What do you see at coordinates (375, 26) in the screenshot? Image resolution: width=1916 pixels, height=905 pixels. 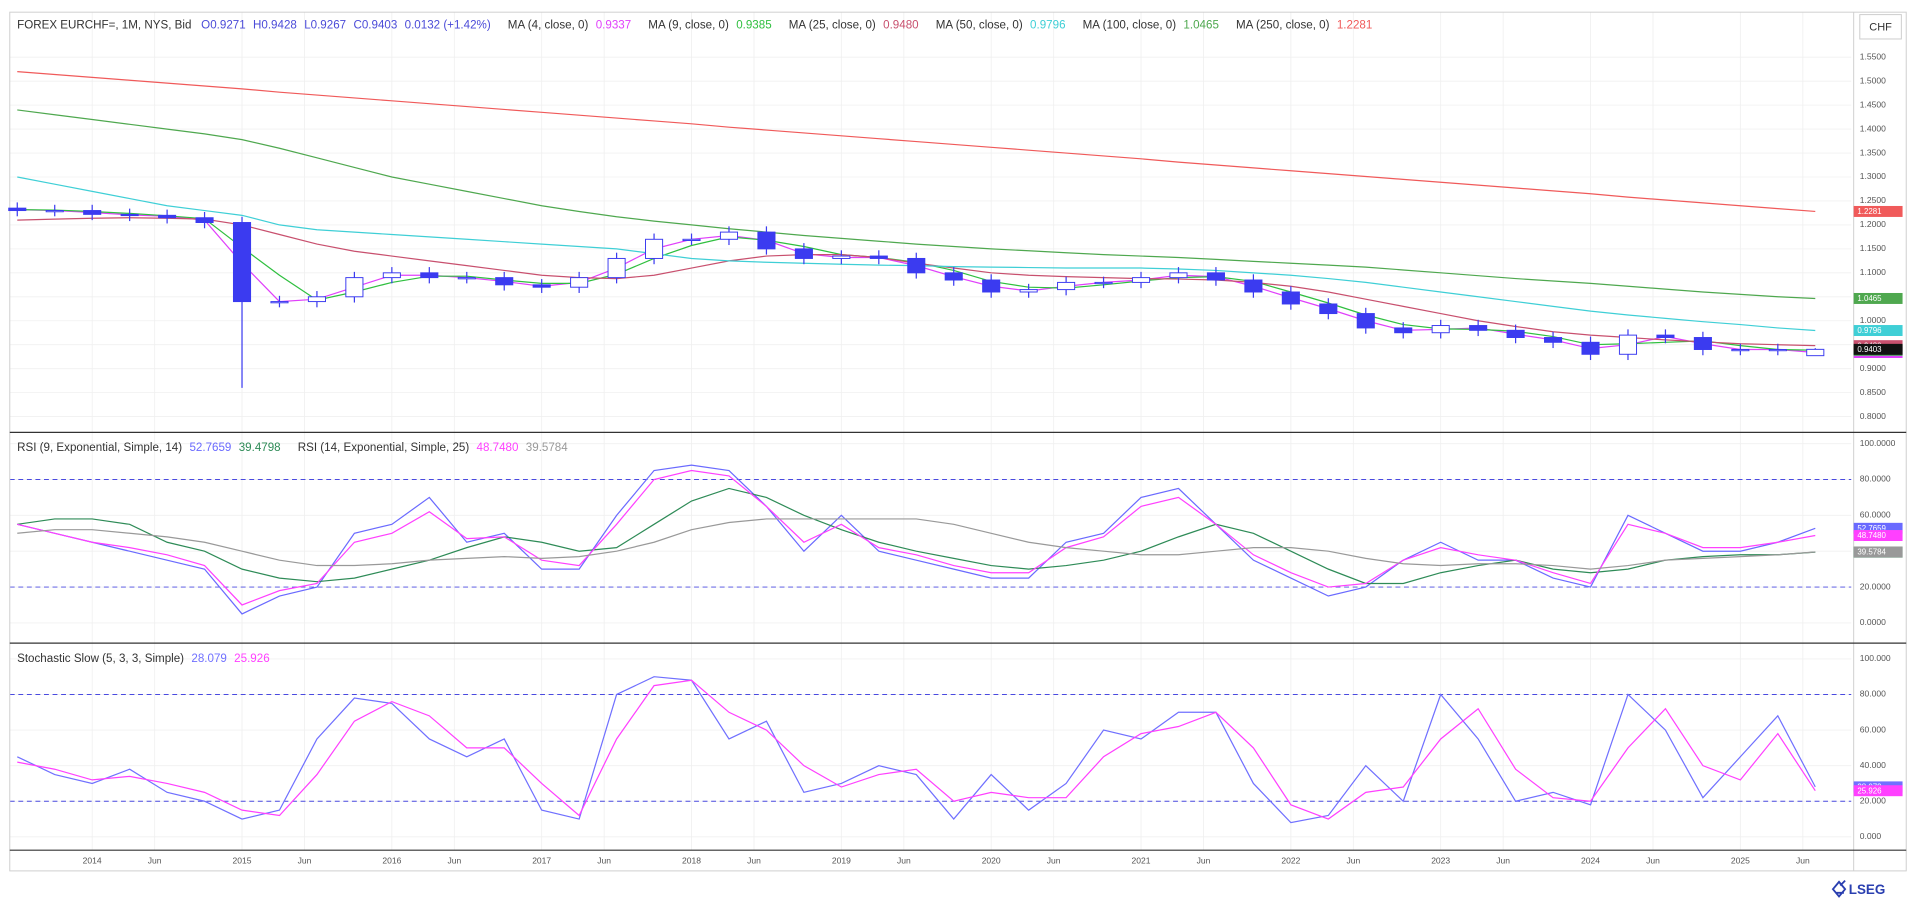 I see `header-item: C0.9403` at bounding box center [375, 26].